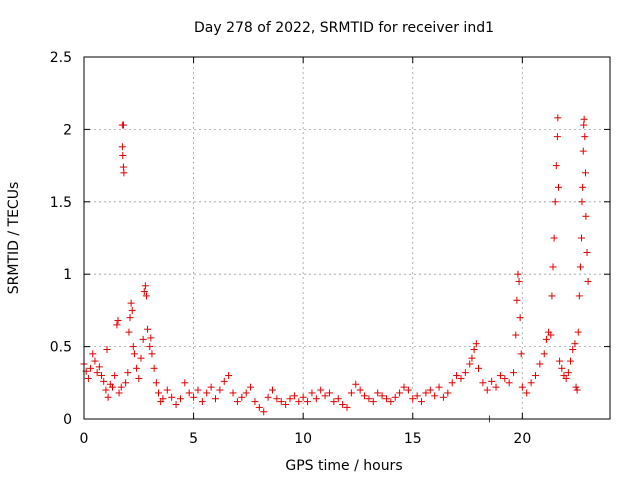  I want to click on x-tick-label: 5, so click(193, 439).